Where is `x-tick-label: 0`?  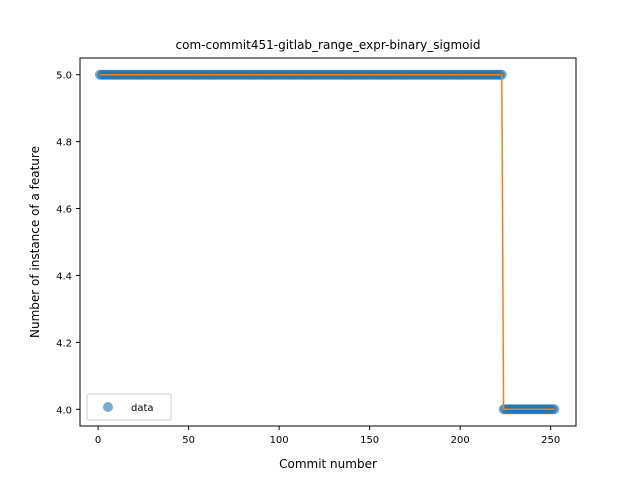 x-tick-label: 0 is located at coordinates (98, 440).